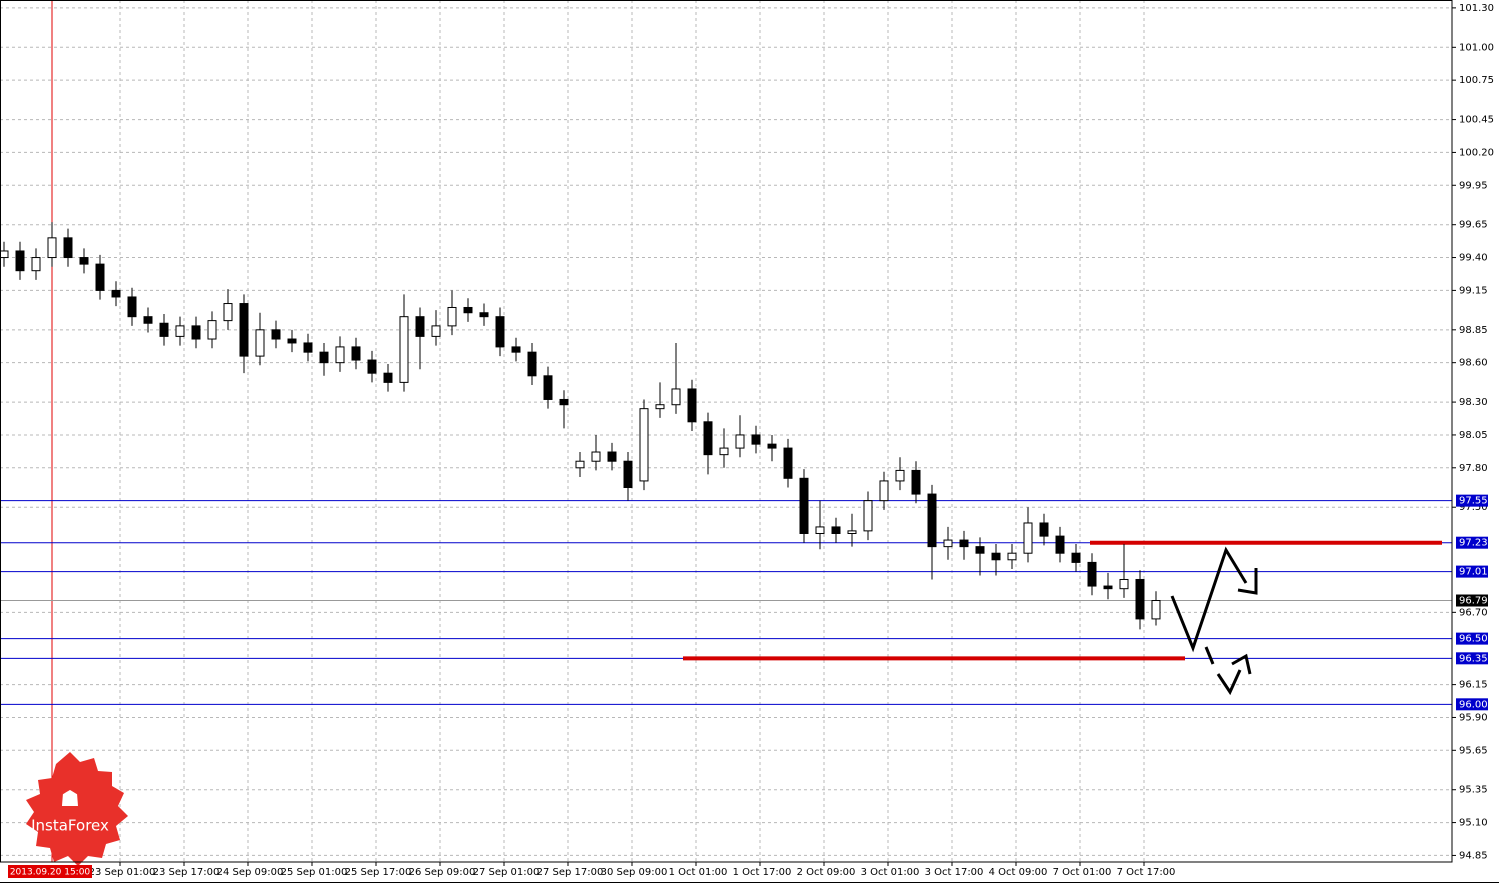  I want to click on x-tick-label: 25 Sep 17:00, so click(378, 872).